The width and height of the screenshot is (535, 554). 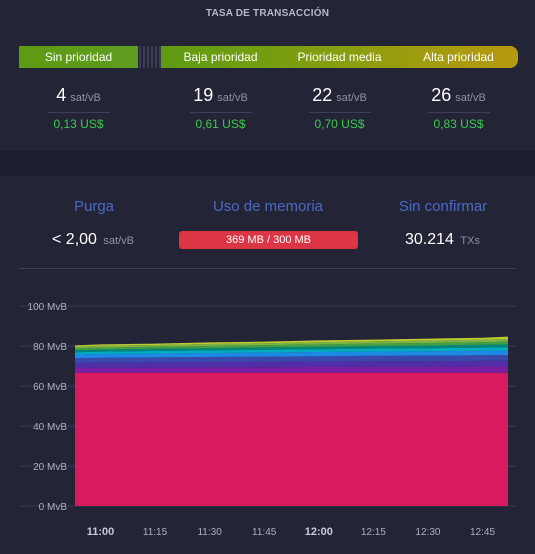 What do you see at coordinates (232, 98) in the screenshot?
I see `fee-low-unit: sat/vB` at bounding box center [232, 98].